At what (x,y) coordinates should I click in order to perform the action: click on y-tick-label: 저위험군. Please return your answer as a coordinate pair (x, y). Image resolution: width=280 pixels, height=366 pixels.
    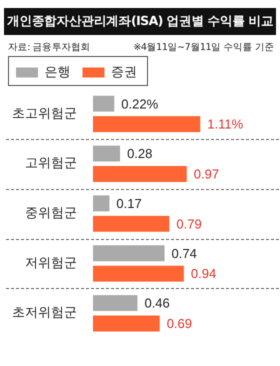
    Looking at the image, I should click on (51, 263).